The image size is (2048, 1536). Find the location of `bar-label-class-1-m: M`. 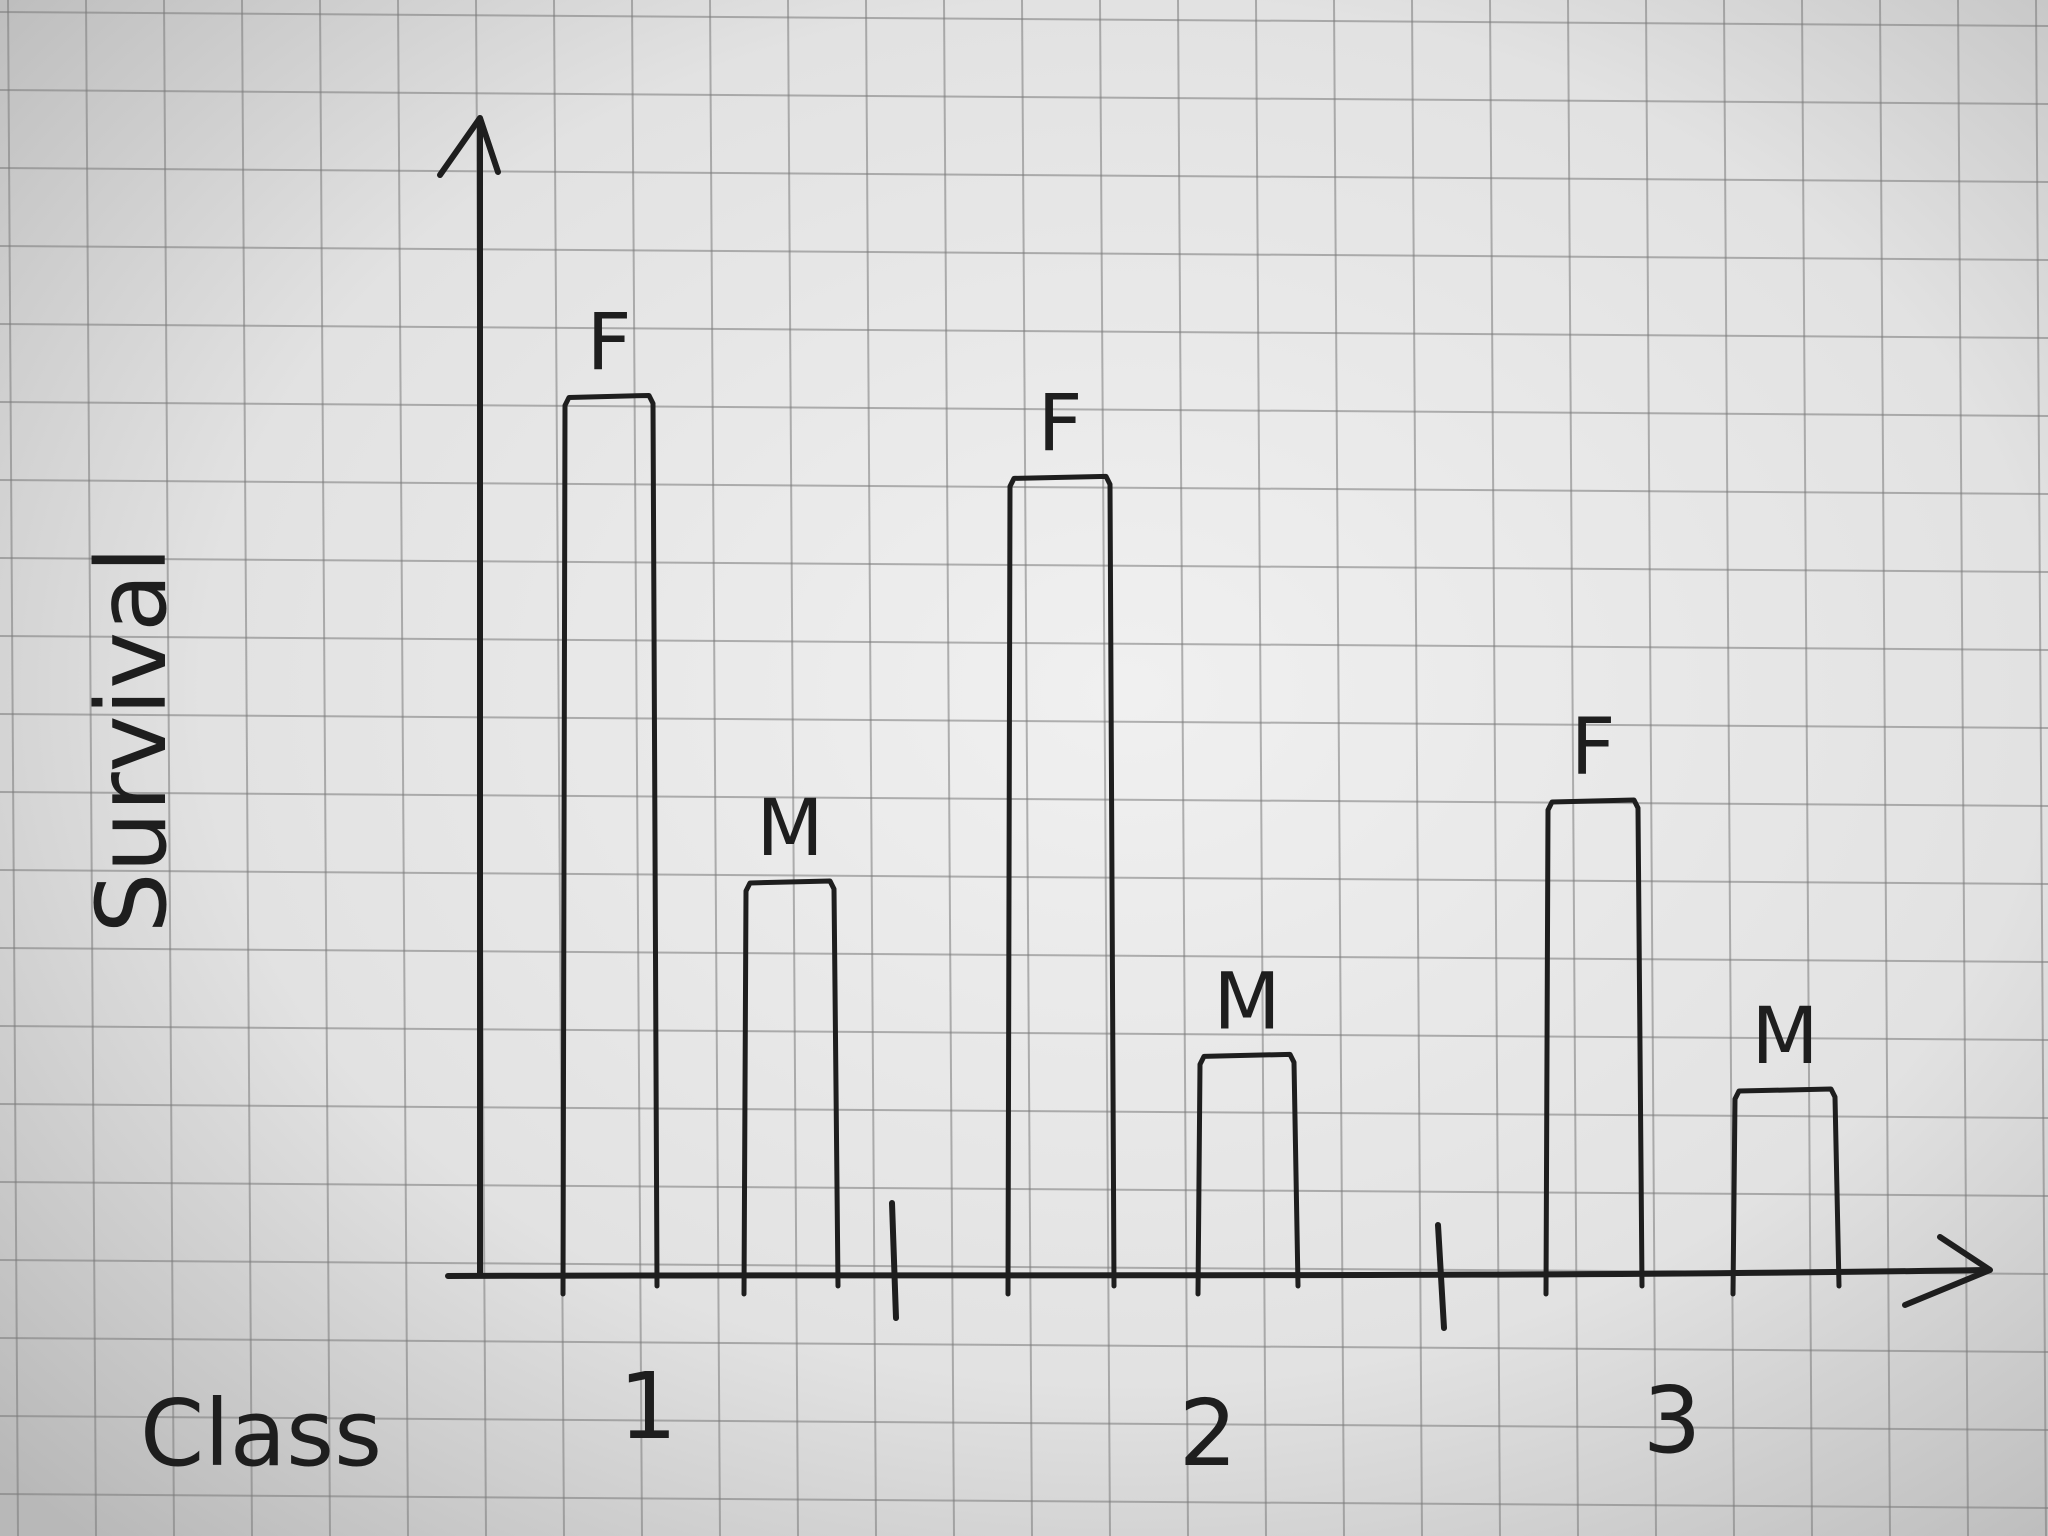

bar-label-class-1-m: M is located at coordinates (789, 829).